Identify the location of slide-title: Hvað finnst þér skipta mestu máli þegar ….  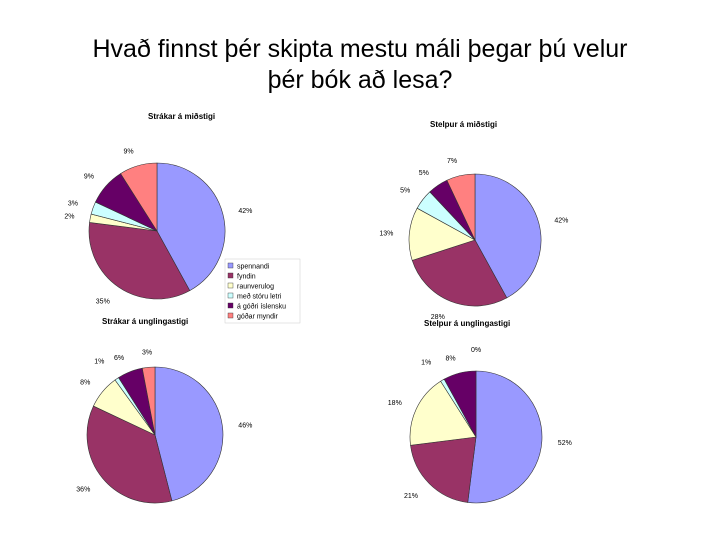
(360, 65).